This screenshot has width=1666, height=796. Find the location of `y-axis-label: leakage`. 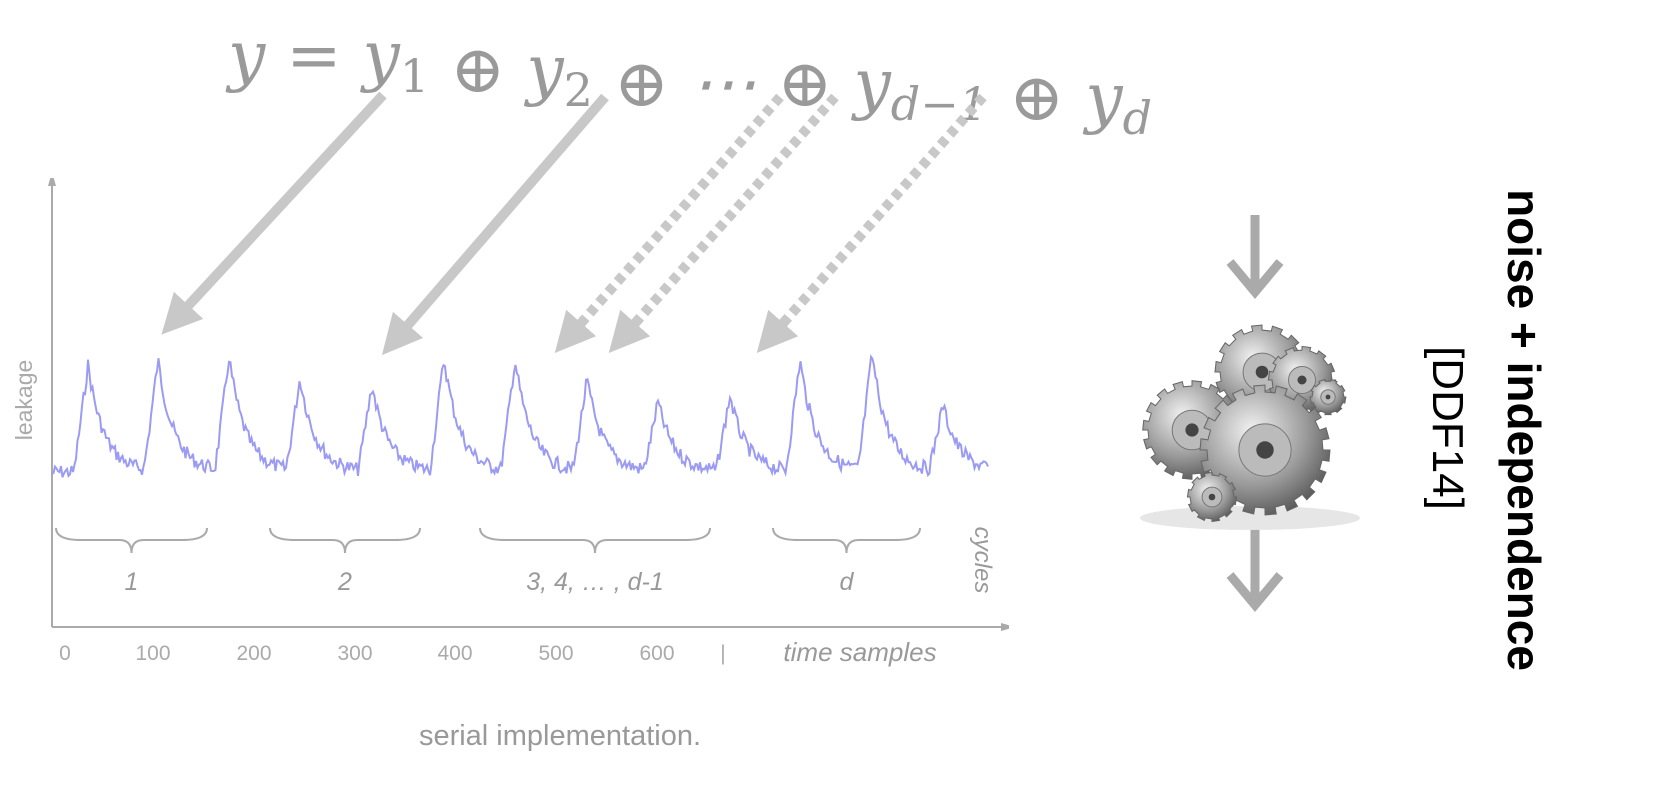

y-axis-label: leakage is located at coordinates (24, 400).